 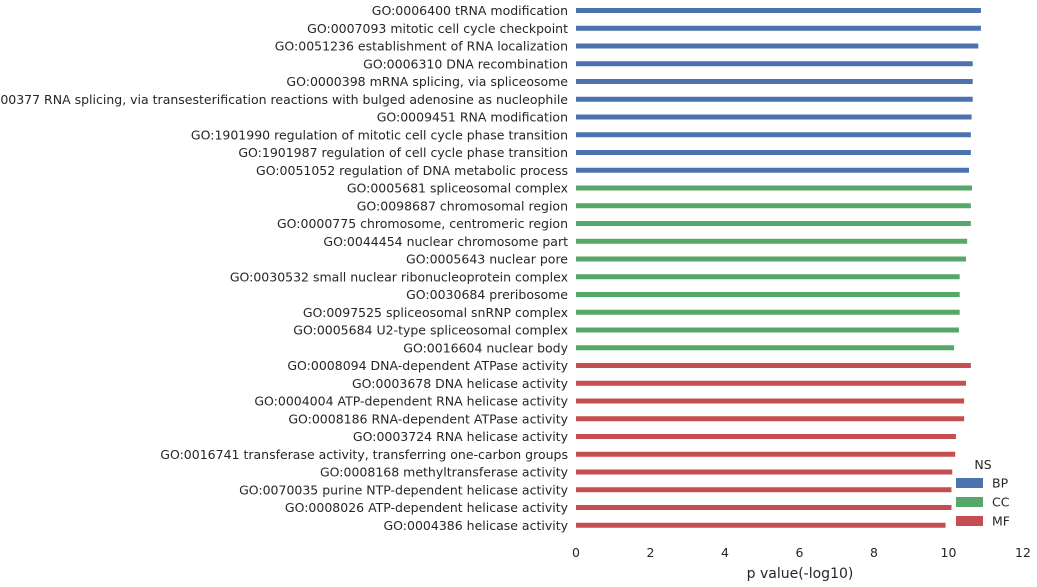 What do you see at coordinates (457, 188) in the screenshot?
I see `category-label-11: GO:0005681 spliceosomal complex` at bounding box center [457, 188].